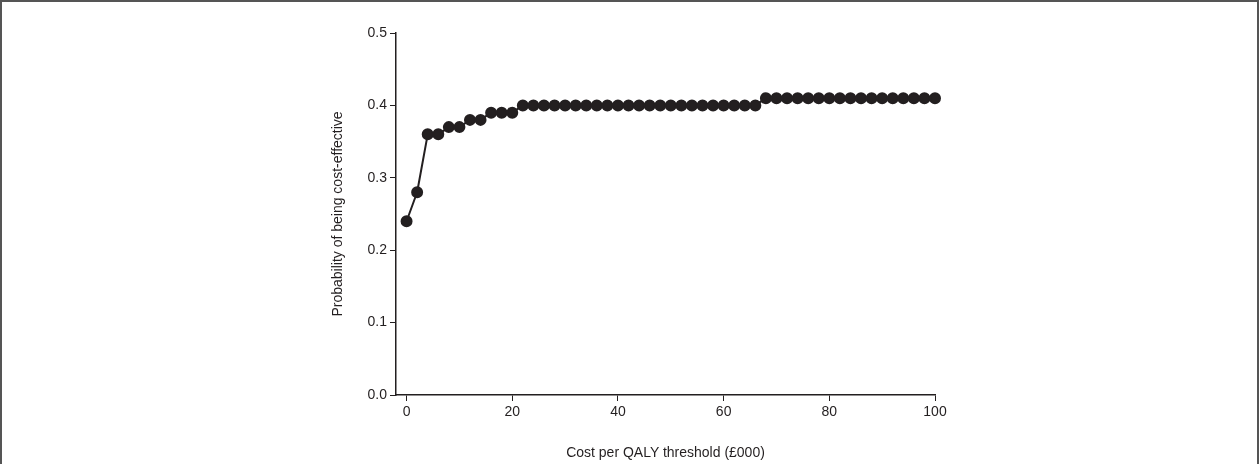  What do you see at coordinates (618, 411) in the screenshot?
I see `x-tick-label: 40` at bounding box center [618, 411].